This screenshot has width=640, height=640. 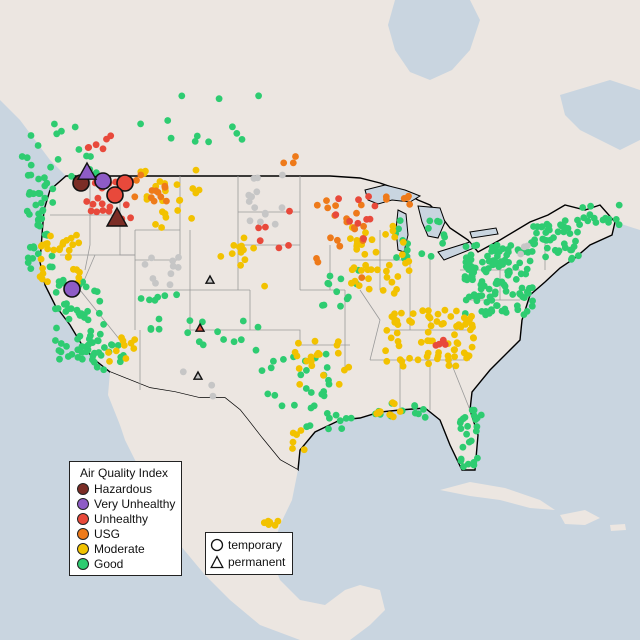 What do you see at coordinates (135, 431) in the screenshot?
I see `baja-land` at bounding box center [135, 431].